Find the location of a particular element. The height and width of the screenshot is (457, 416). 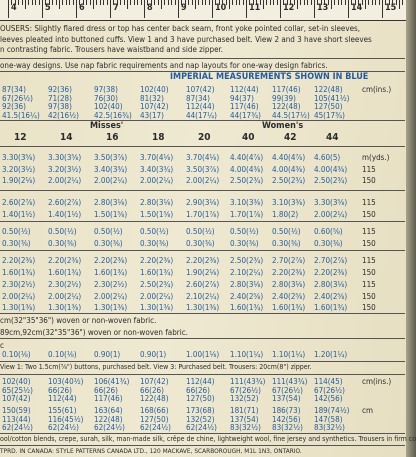

fabric-yardage-cell: 3.10(3⅜) is located at coordinates (247, 202).